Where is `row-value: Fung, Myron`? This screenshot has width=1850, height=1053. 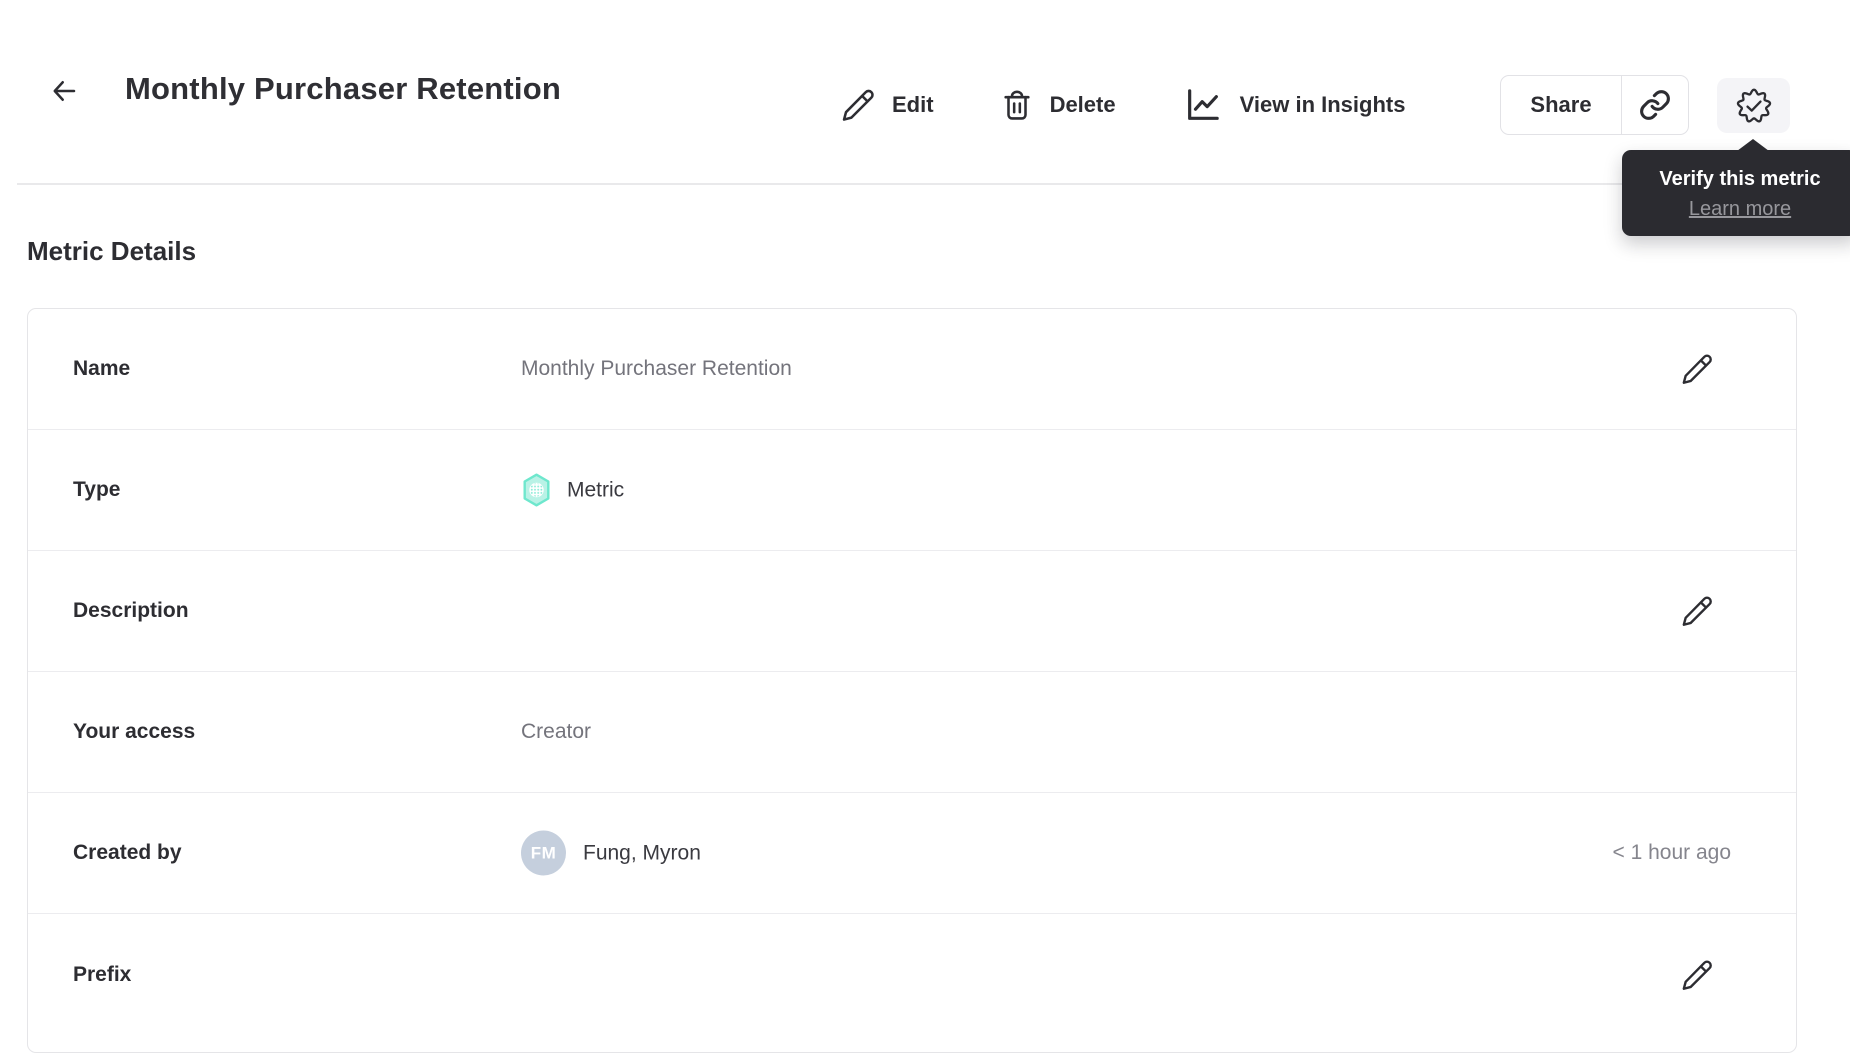 row-value: Fung, Myron is located at coordinates (642, 852).